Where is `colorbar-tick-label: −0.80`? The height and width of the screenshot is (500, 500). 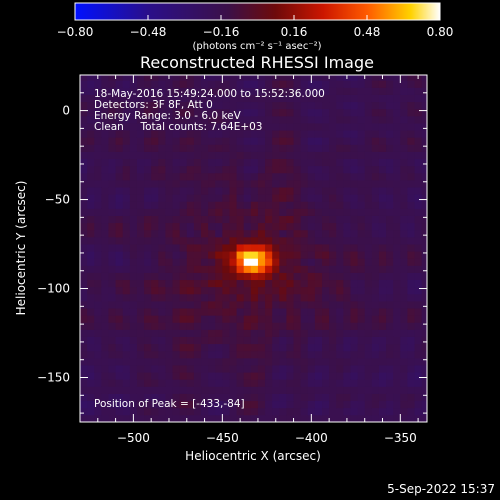 colorbar-tick-label: −0.80 is located at coordinates (75, 32).